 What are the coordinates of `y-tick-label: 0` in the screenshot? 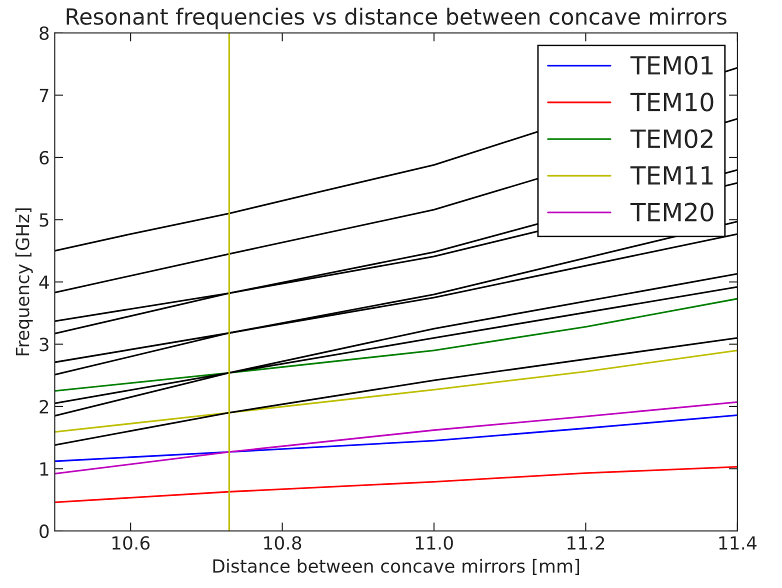 It's located at (44, 531).